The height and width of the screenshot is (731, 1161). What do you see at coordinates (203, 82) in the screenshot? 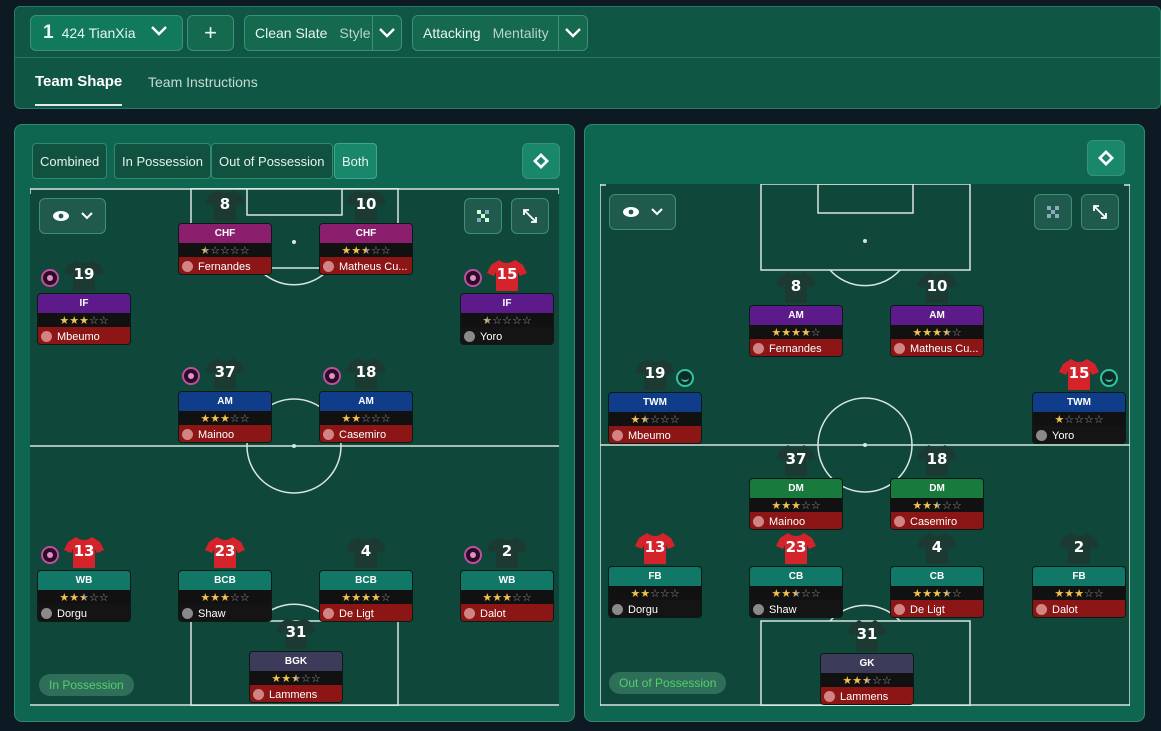
I see `tab-team-instructions: Team Instructions` at bounding box center [203, 82].